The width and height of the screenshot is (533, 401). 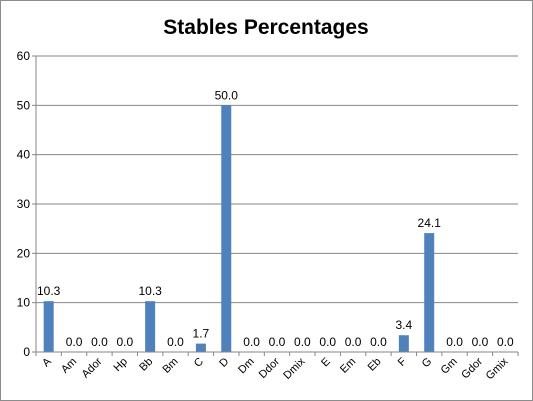 I want to click on data-label-gdor: 0.0, so click(x=480, y=342).